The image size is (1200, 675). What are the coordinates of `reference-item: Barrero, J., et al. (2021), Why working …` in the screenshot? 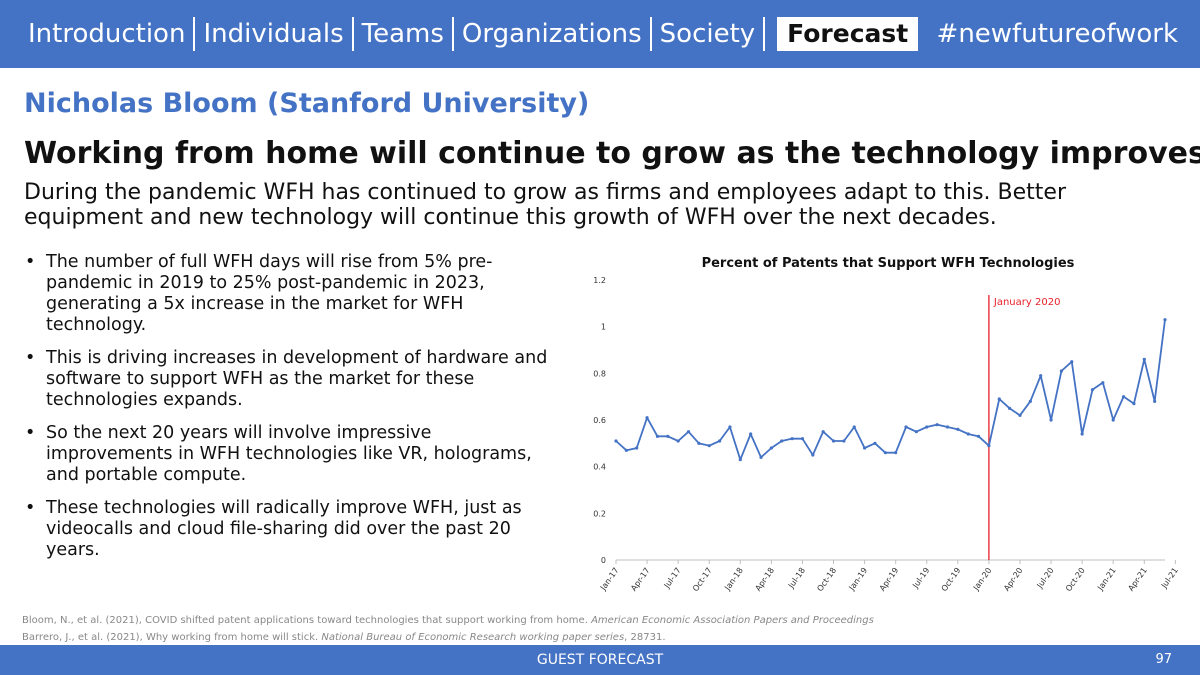 It's located at (448, 637).